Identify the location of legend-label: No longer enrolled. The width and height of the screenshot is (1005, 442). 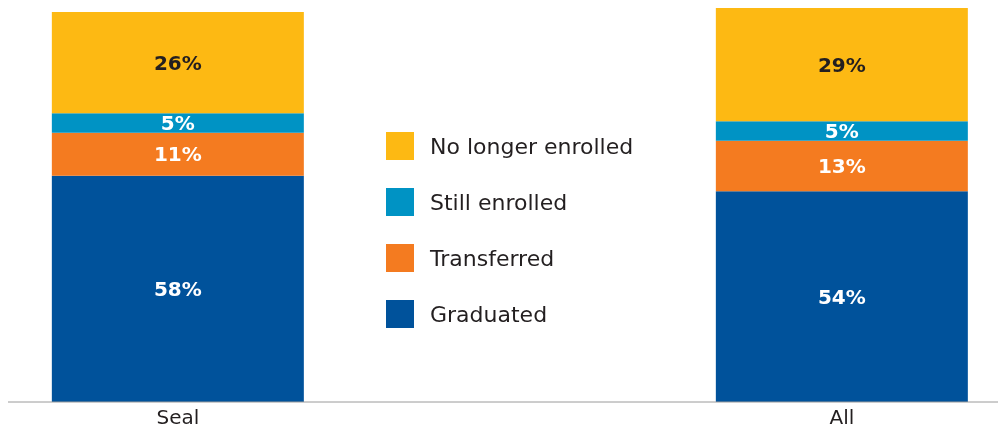
(532, 146).